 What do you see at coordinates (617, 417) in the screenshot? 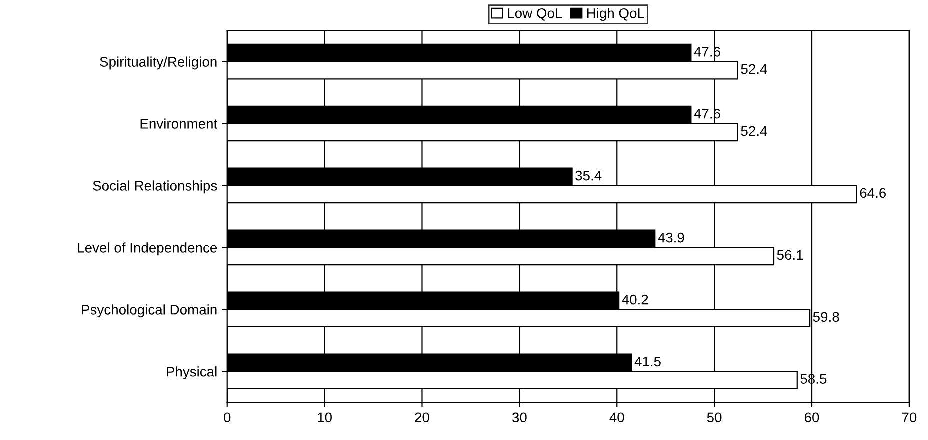
I see `x-tick-label: 40` at bounding box center [617, 417].